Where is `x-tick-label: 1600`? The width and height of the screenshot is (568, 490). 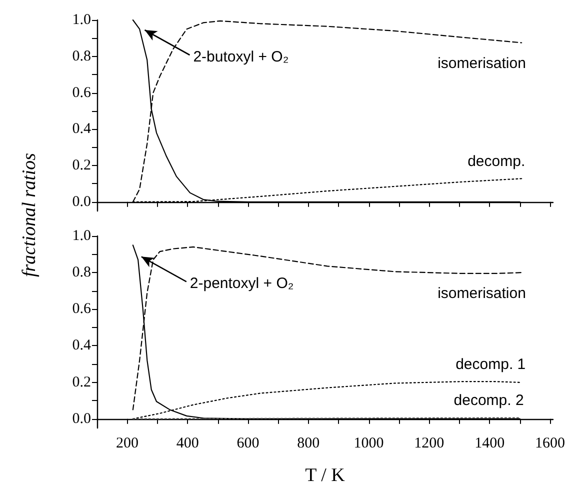
x-tick-label: 1600 is located at coordinates (549, 444).